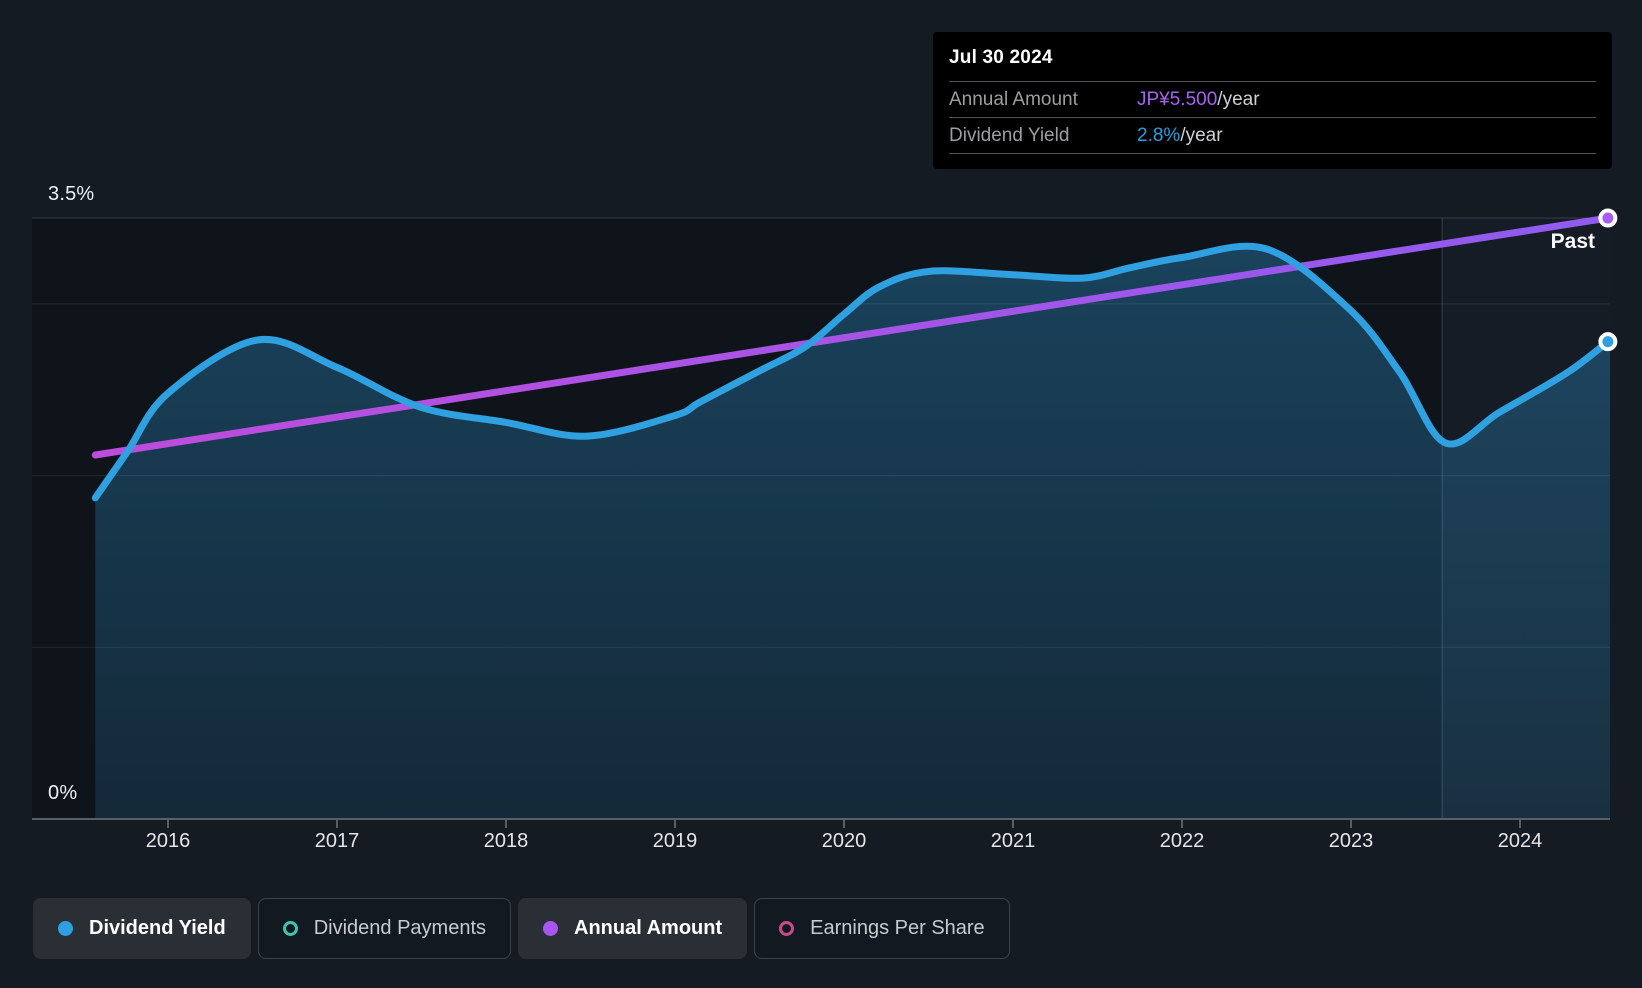 The height and width of the screenshot is (988, 1642). What do you see at coordinates (1608, 342) in the screenshot?
I see `dividend-yield-end-marker` at bounding box center [1608, 342].